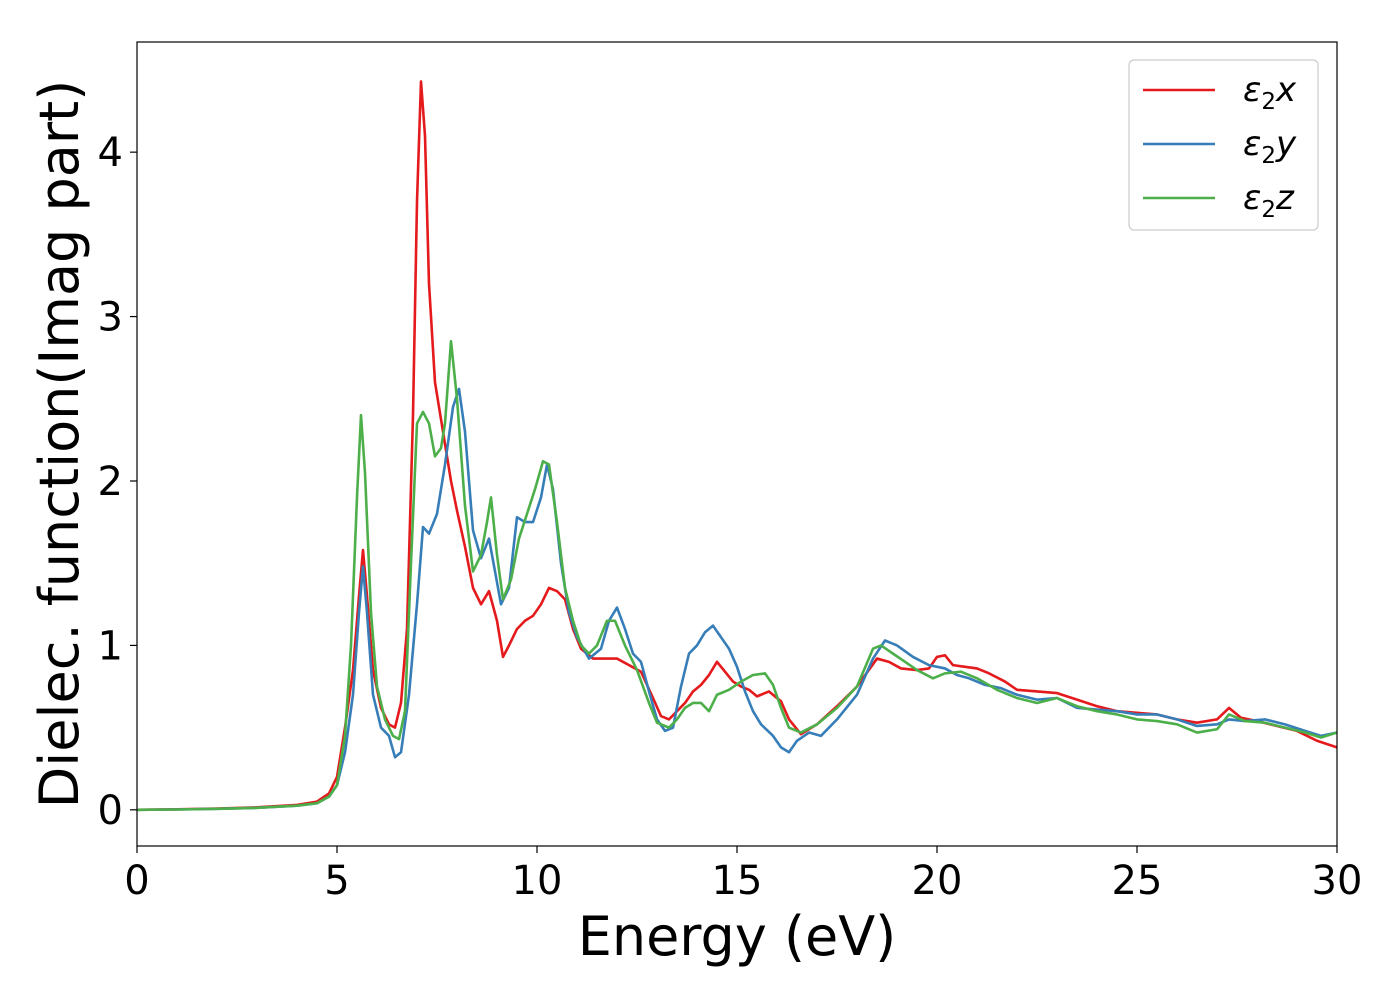  Describe the element at coordinates (59, 444) in the screenshot. I see `y-axis-title: Dielec. function(Imag part)` at that location.